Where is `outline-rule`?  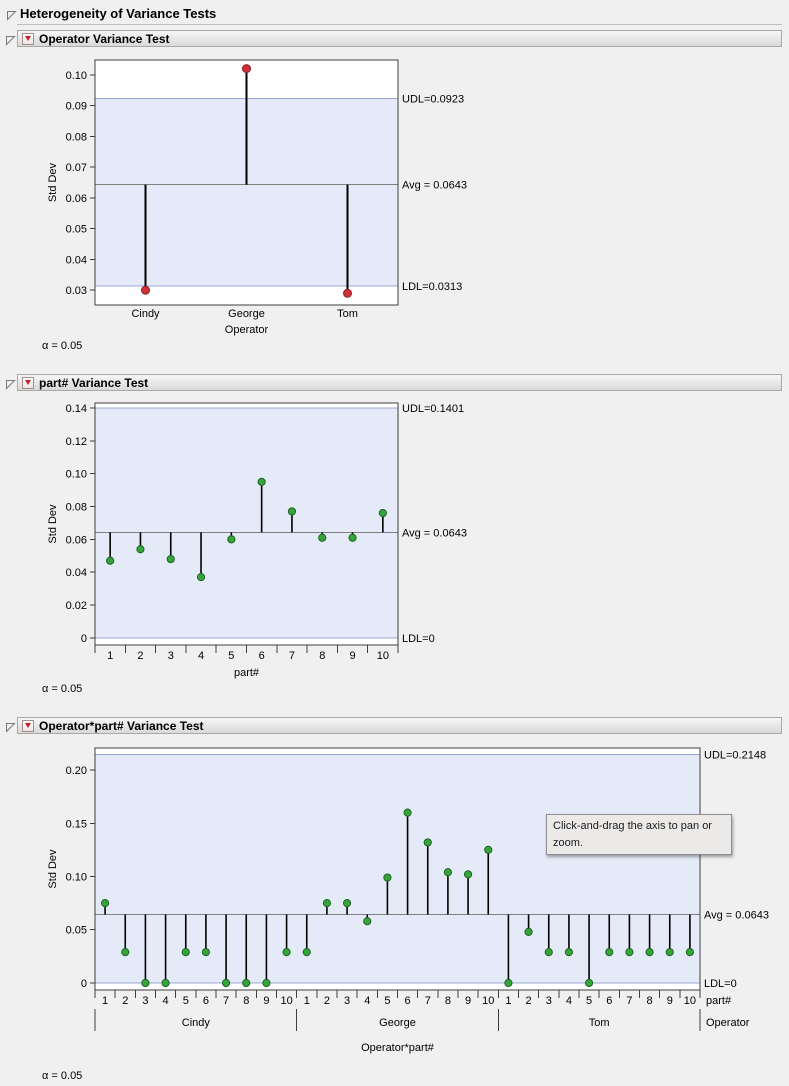 outline-rule is located at coordinates (399, 24).